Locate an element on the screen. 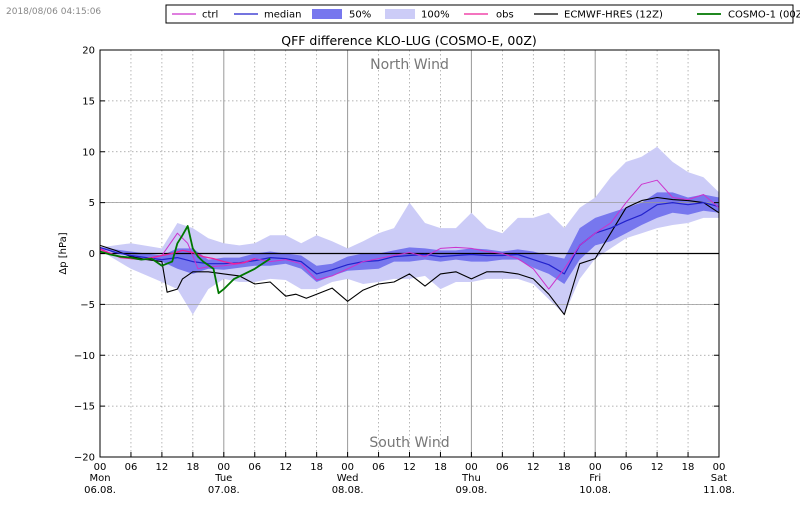  x-tick-day: Tue is located at coordinates (223, 478).